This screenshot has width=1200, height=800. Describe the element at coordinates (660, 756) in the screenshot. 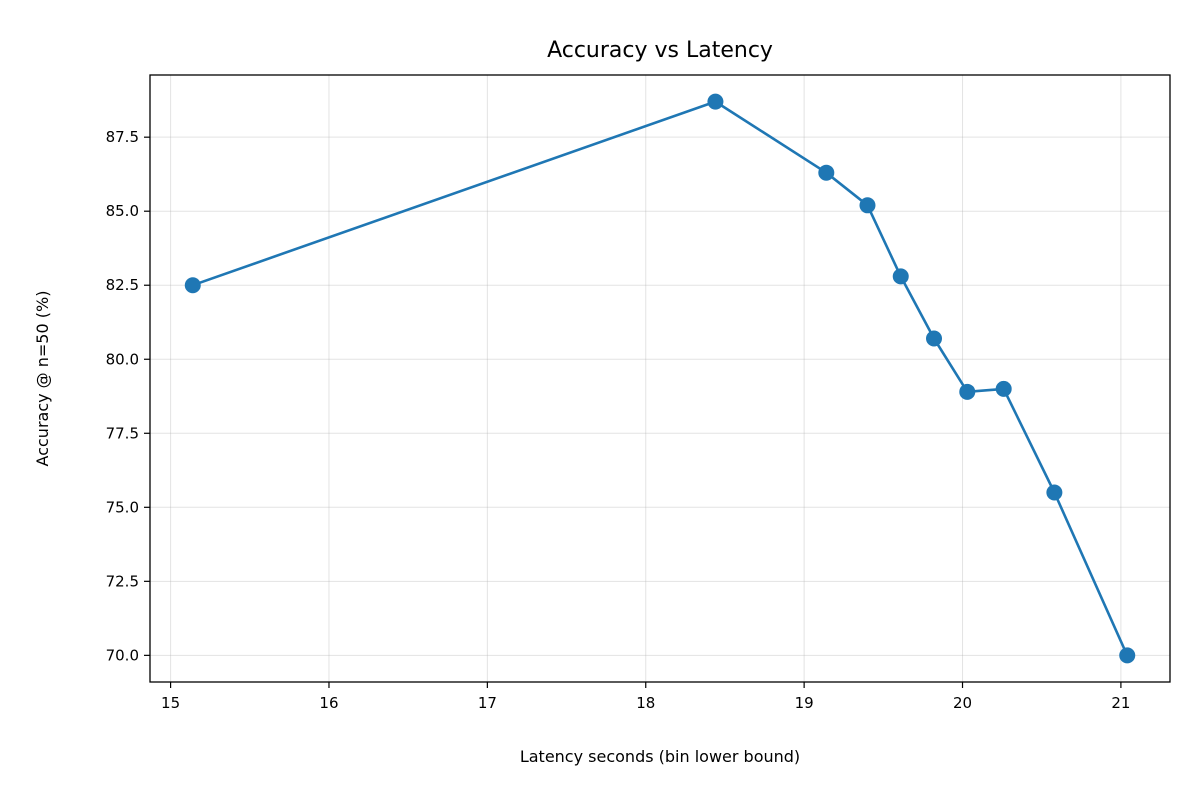

I see `x-axis-label: Latency seconds (bin lower bound)` at that location.